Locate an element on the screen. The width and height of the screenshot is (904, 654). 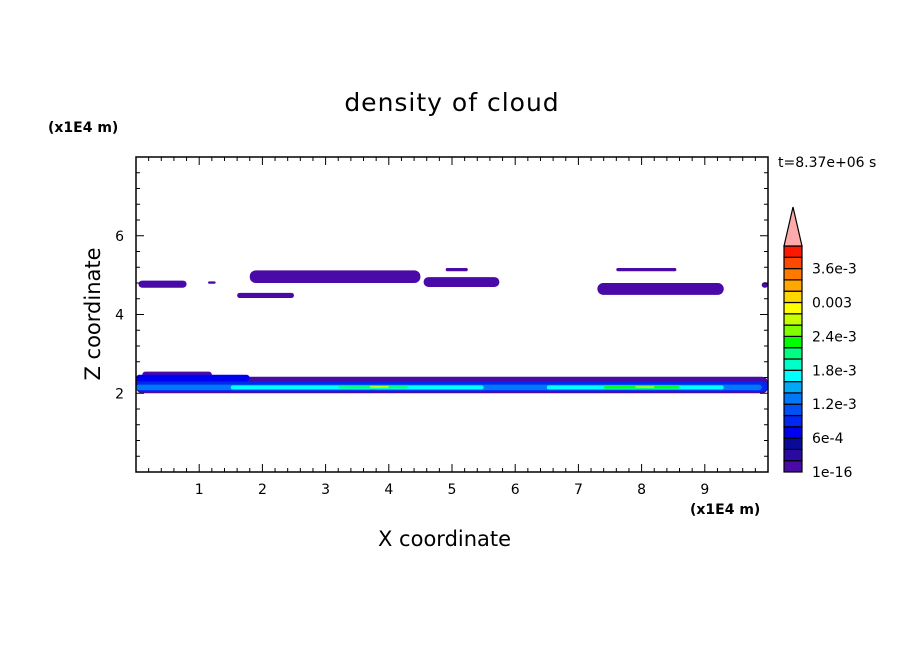
y-tick-label: 6 is located at coordinates (119, 237).